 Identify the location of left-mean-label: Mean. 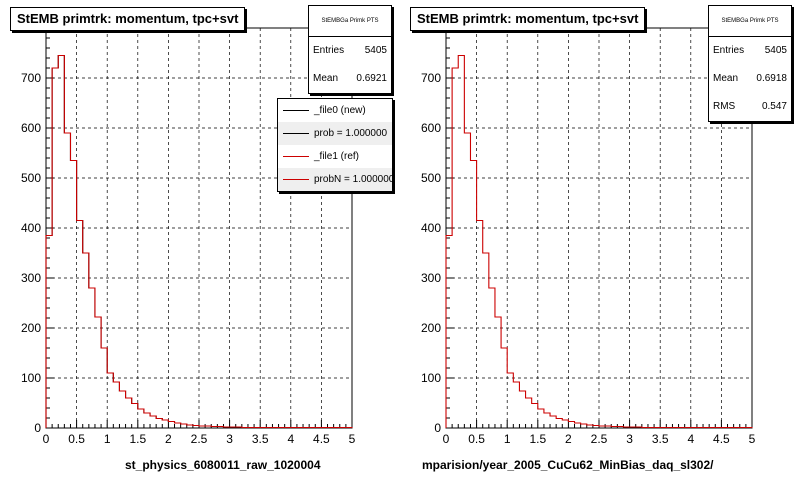
(326, 78).